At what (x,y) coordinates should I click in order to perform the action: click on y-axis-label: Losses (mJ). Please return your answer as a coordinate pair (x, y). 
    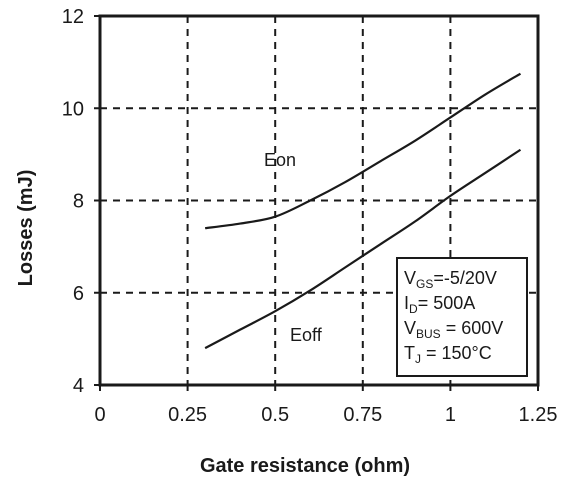
    Looking at the image, I should click on (26, 228).